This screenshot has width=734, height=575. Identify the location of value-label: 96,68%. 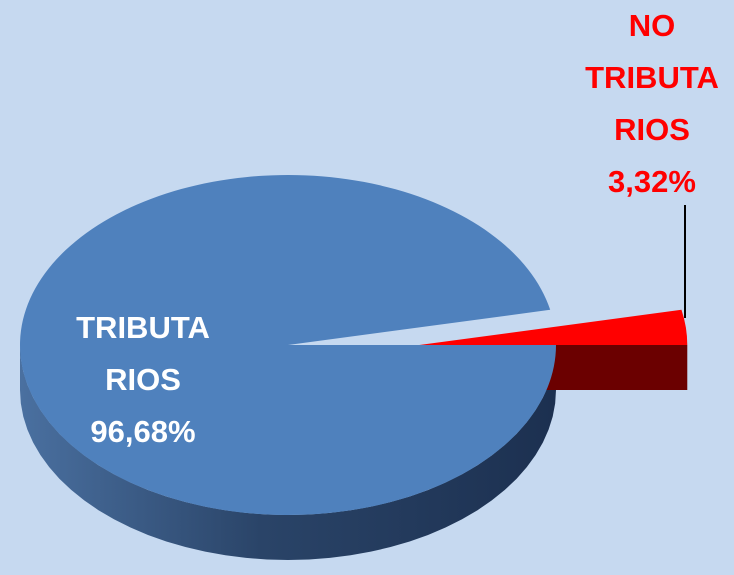
(142, 431).